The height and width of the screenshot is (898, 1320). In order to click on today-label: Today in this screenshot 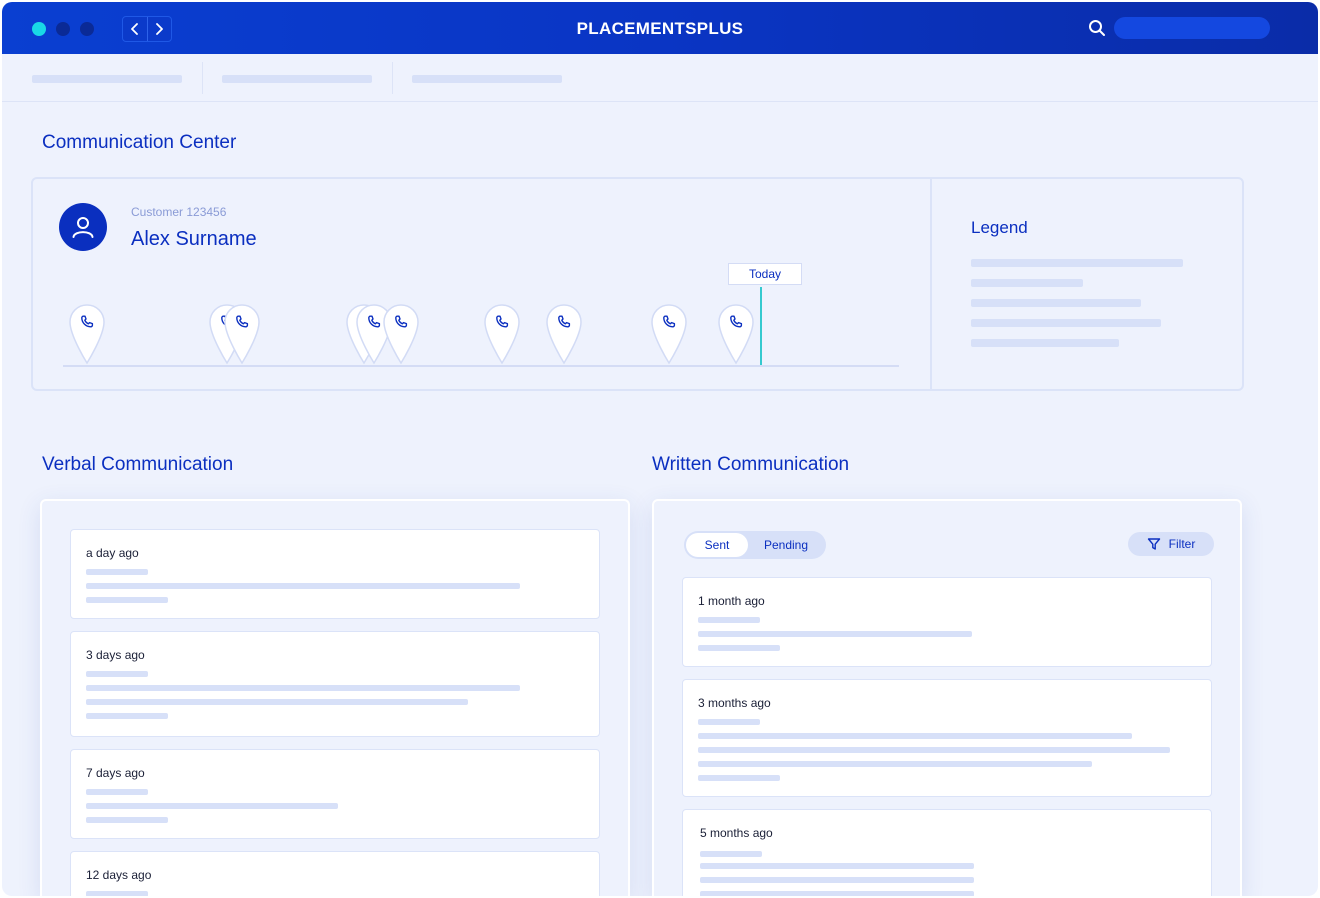, I will do `click(765, 274)`.